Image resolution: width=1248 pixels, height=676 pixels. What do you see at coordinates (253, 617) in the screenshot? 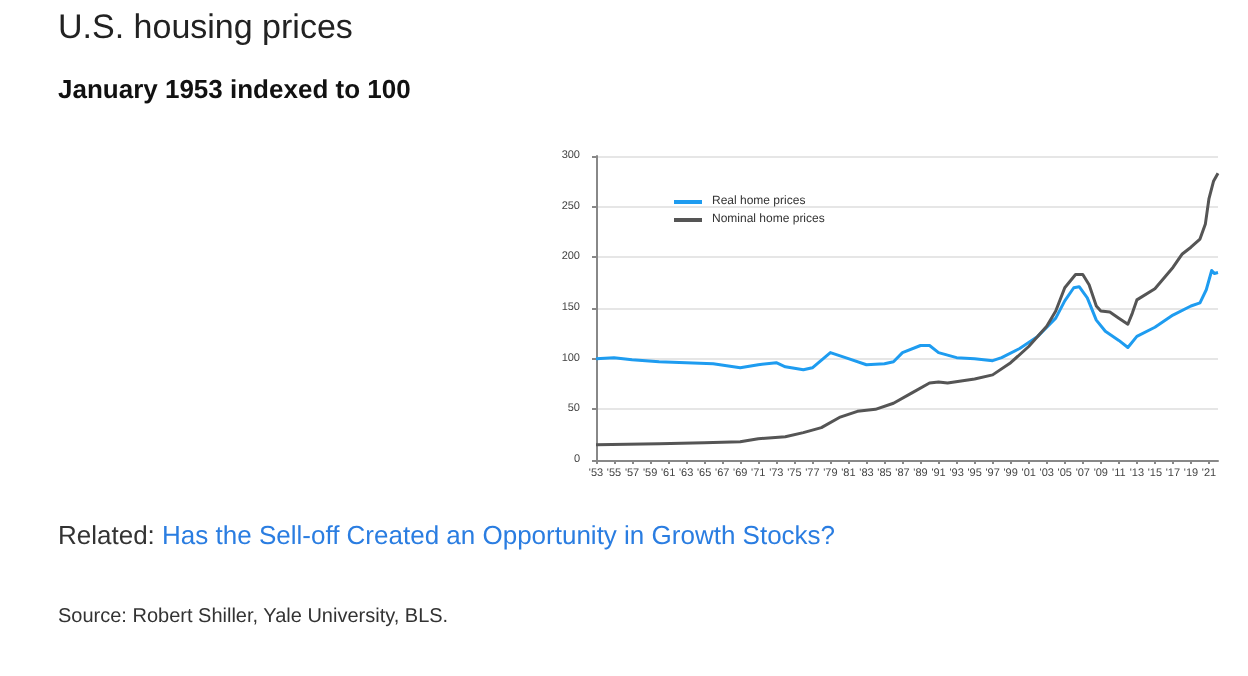
I see `source-note: Source: Robert Shiller, Yale University, BLS.` at bounding box center [253, 617].